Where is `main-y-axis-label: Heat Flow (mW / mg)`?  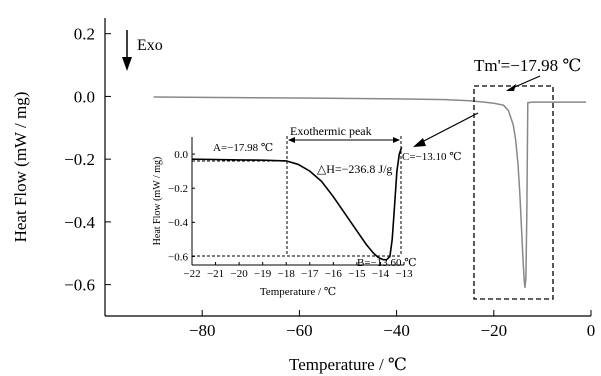
main-y-axis-label: Heat Flow (mW / mg) is located at coordinates (20, 167).